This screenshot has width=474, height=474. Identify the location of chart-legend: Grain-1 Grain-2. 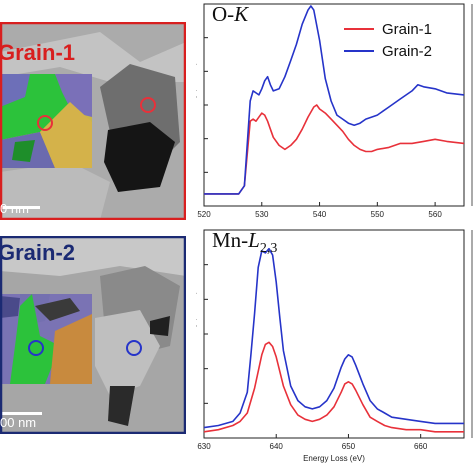
(388, 40).